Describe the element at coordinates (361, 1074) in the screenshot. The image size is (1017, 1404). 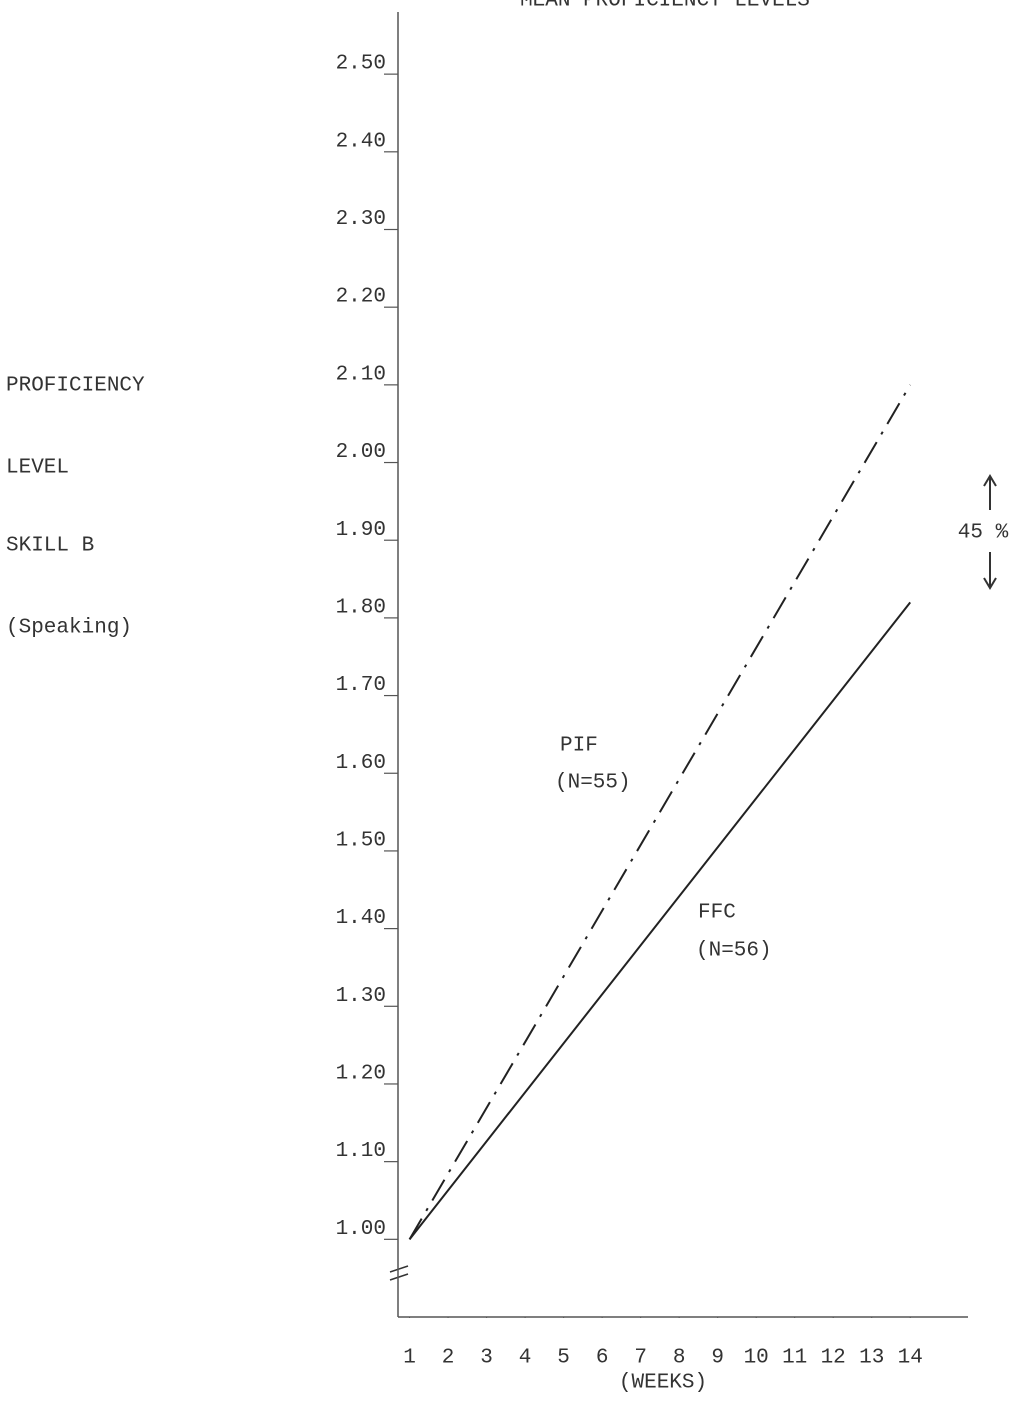
I see `y-tick-label: 1.20` at that location.